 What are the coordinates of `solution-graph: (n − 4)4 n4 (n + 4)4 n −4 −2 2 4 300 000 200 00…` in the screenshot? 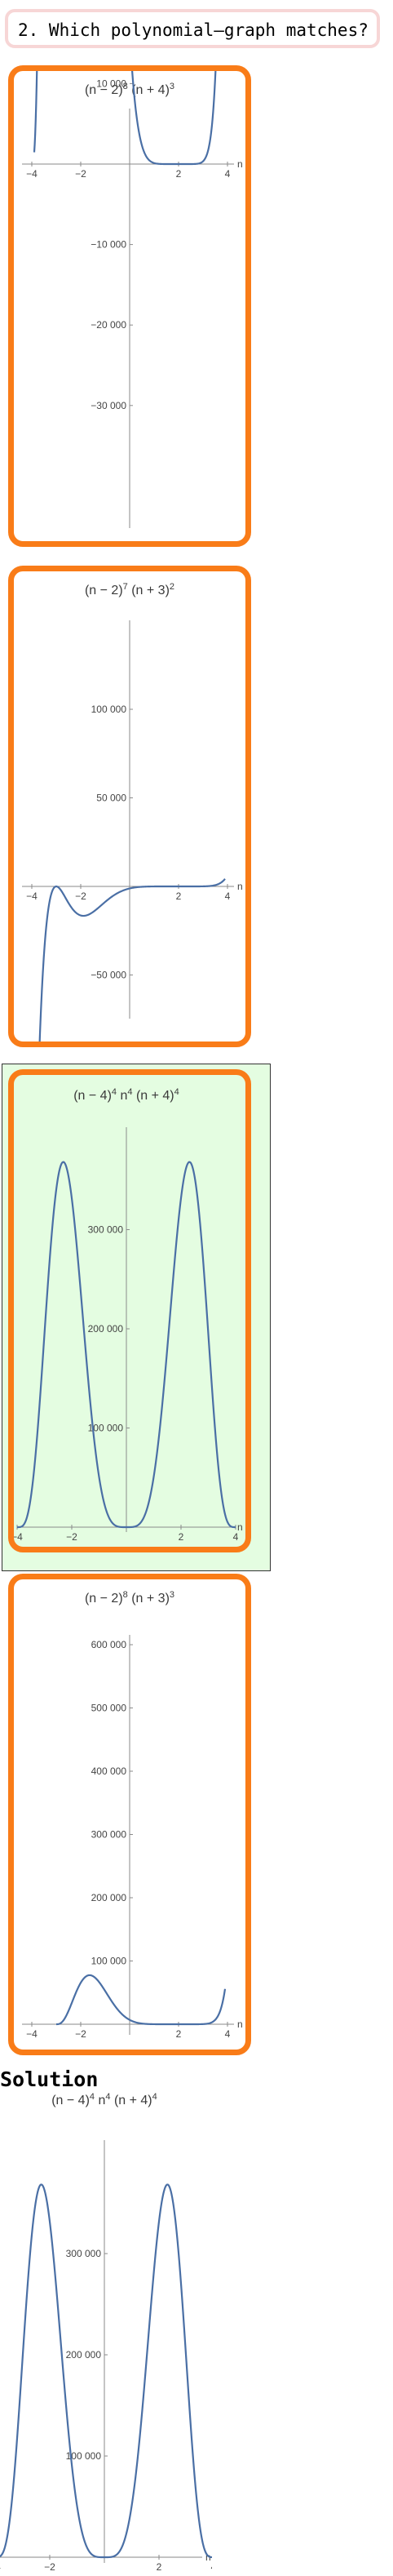 It's located at (106, 2332).